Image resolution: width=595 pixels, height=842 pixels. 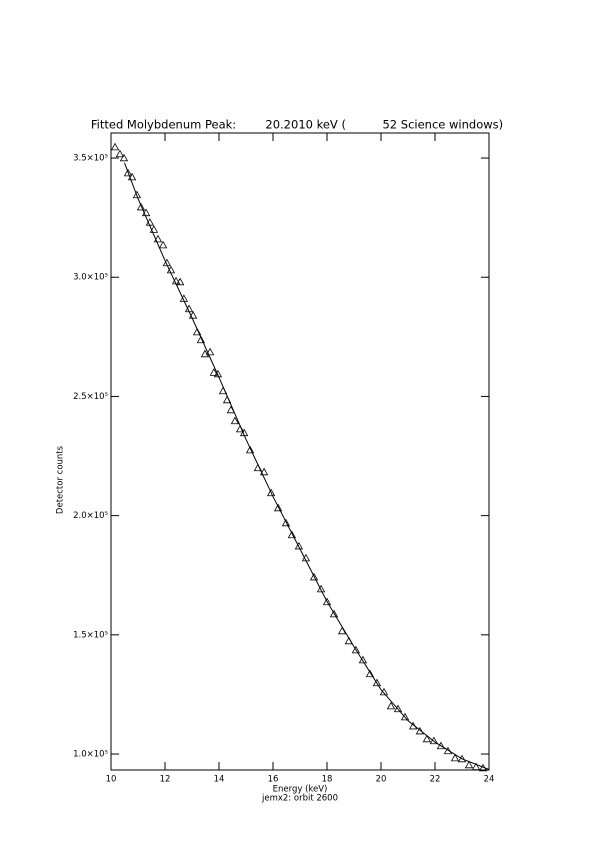 I want to click on x-tick-label: 22, so click(x=435, y=780).